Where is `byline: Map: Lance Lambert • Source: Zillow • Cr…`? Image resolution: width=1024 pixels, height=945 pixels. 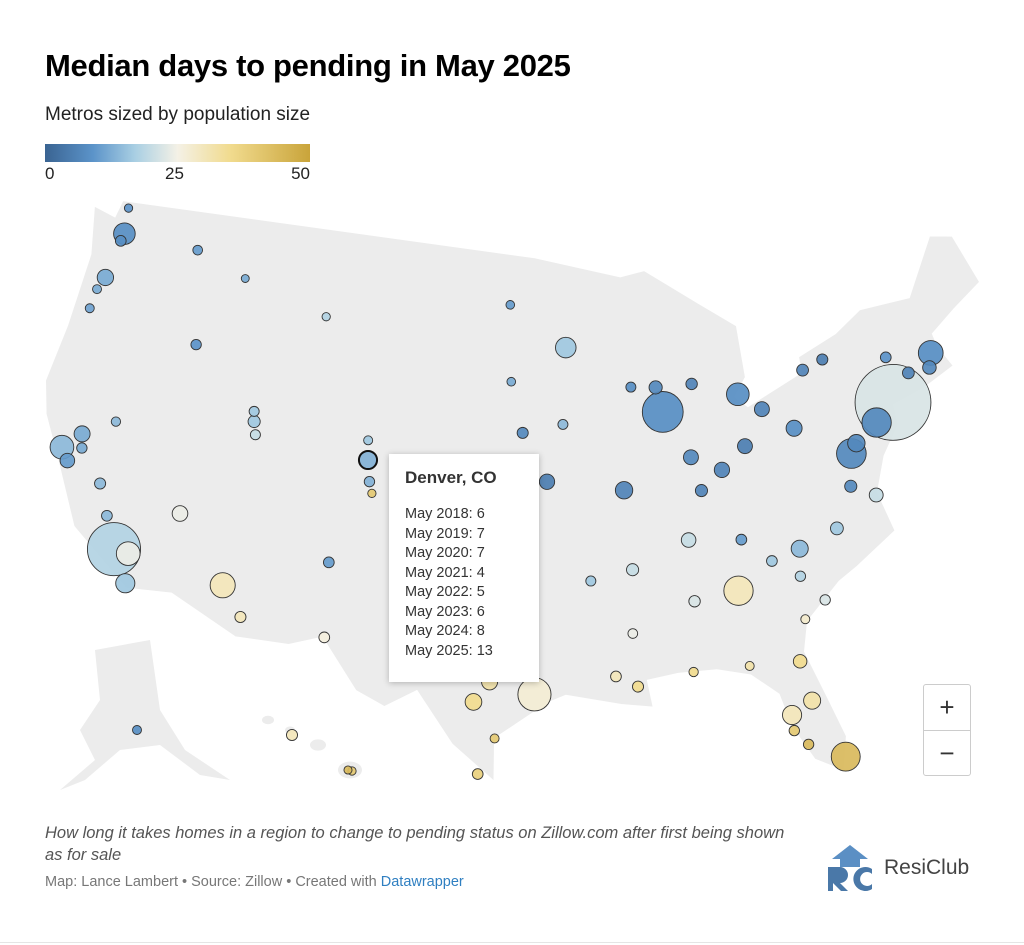 byline: Map: Lance Lambert • Source: Zillow • Cr… is located at coordinates (254, 882).